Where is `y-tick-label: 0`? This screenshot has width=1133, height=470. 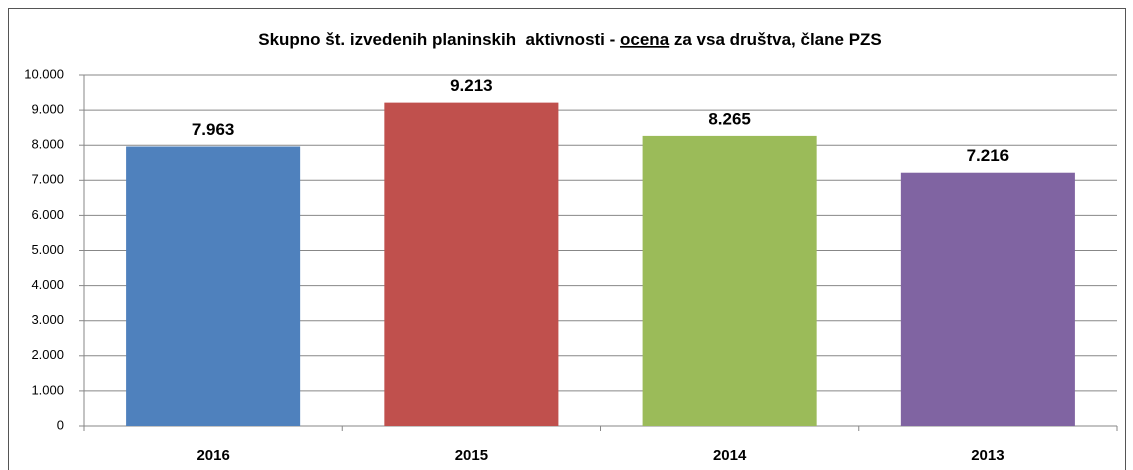
y-tick-label: 0 is located at coordinates (60, 424).